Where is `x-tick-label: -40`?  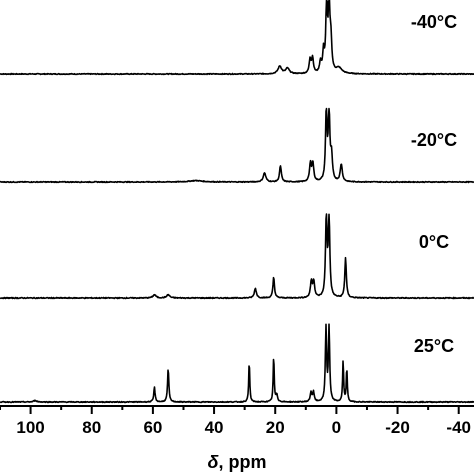
x-tick-label: -40 is located at coordinates (458, 427).